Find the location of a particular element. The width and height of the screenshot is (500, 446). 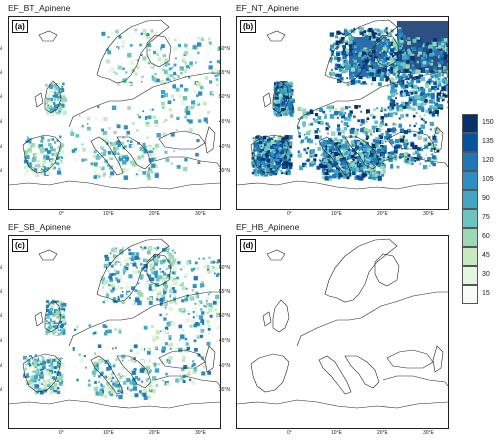

lat-tick-label: 55°N is located at coordinates (224, 292).